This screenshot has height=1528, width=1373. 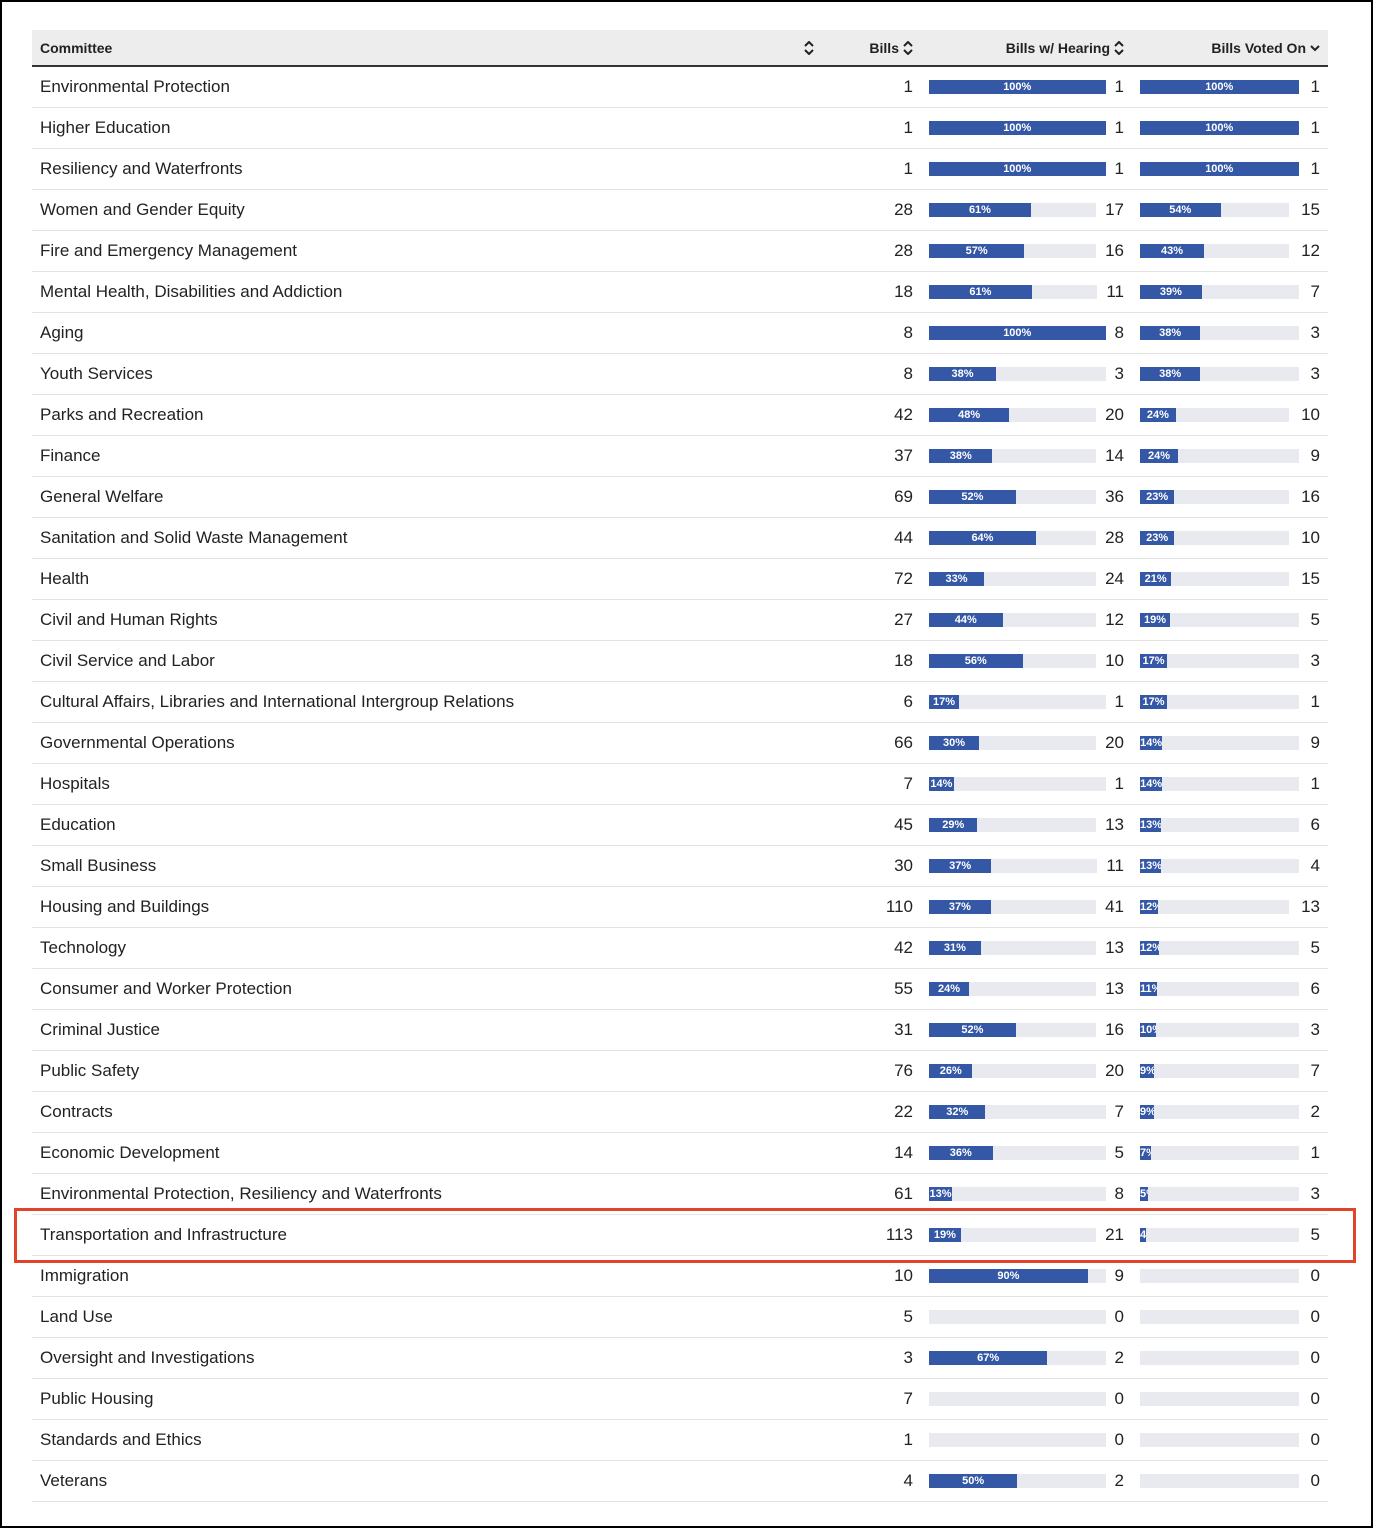 I want to click on bills-count: 55, so click(x=903, y=988).